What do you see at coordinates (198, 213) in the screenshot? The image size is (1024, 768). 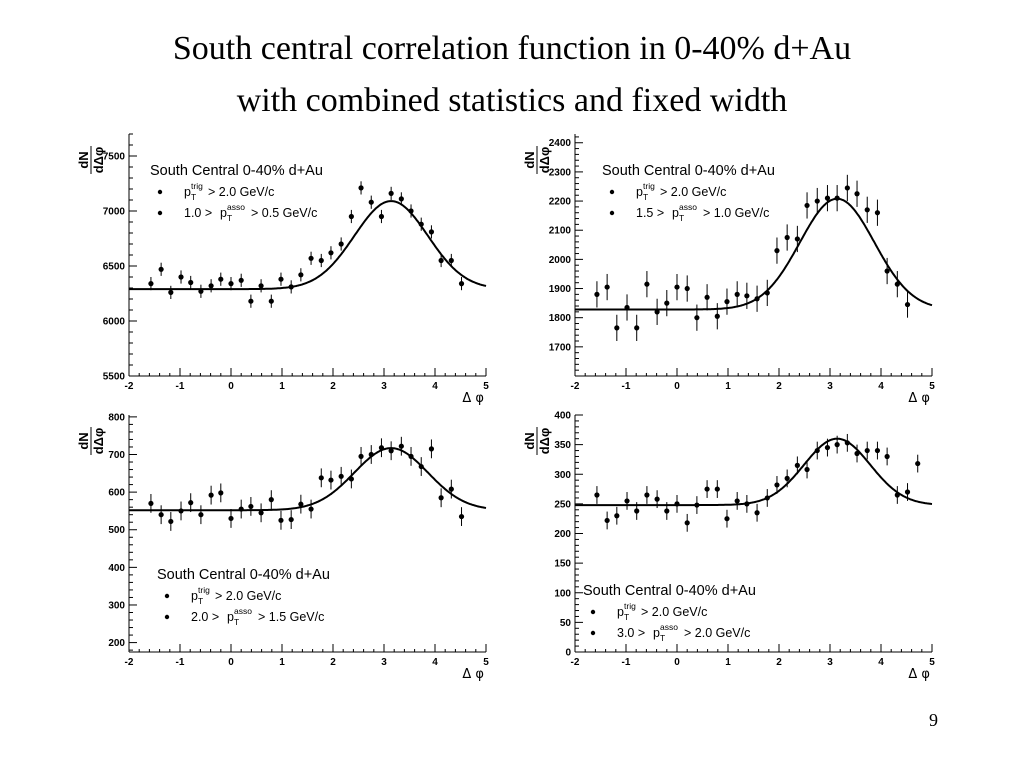 I see `legend-prefix: 1.0 >` at bounding box center [198, 213].